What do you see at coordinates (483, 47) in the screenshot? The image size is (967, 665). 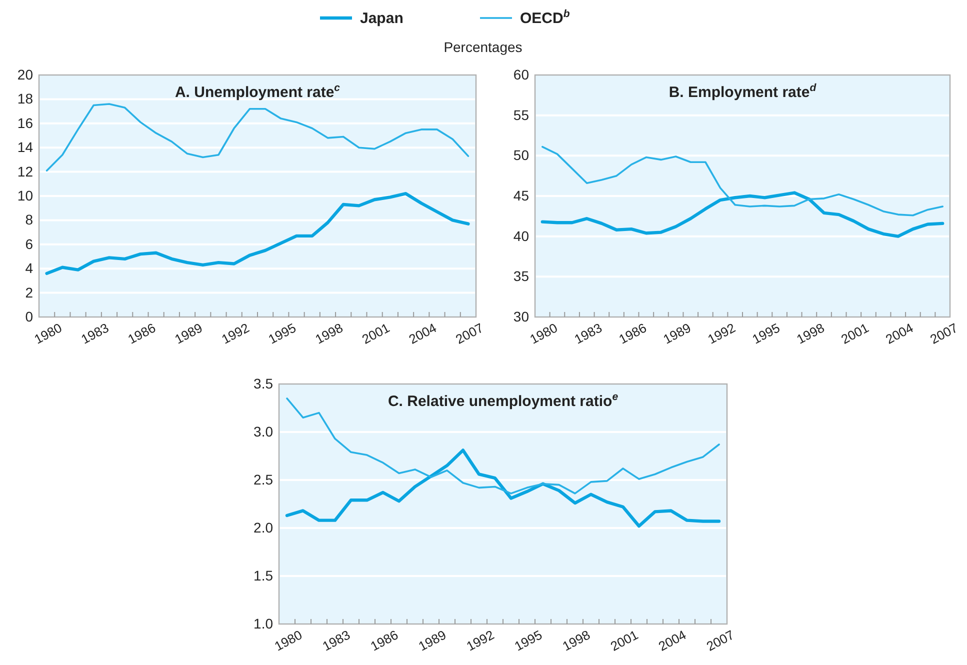 I see `chart-subtitle: Percentages` at bounding box center [483, 47].